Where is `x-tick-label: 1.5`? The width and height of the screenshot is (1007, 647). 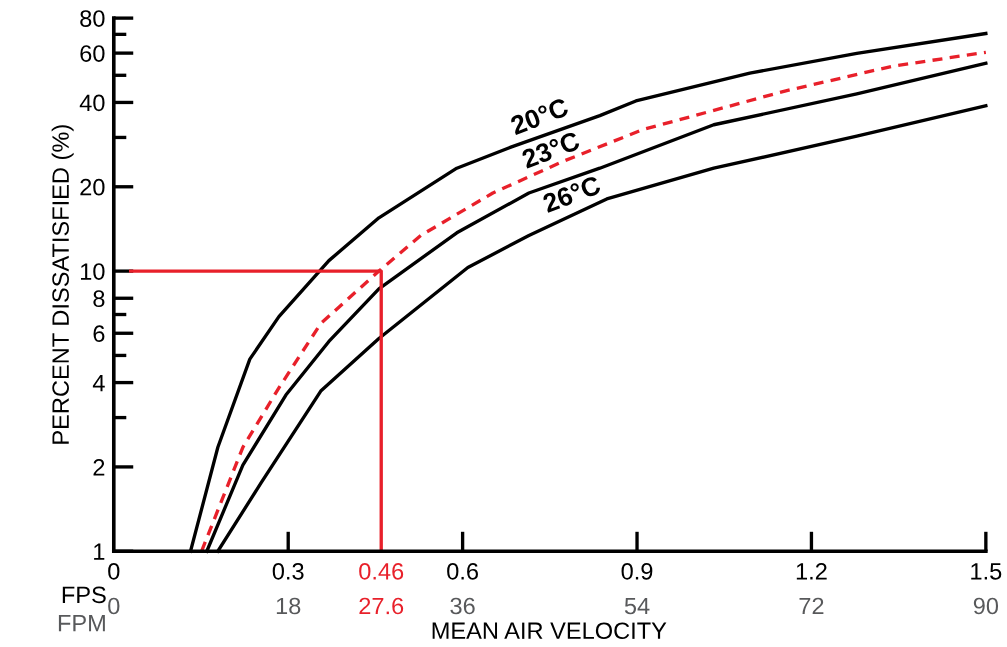
x-tick-label: 1.5 is located at coordinates (986, 571).